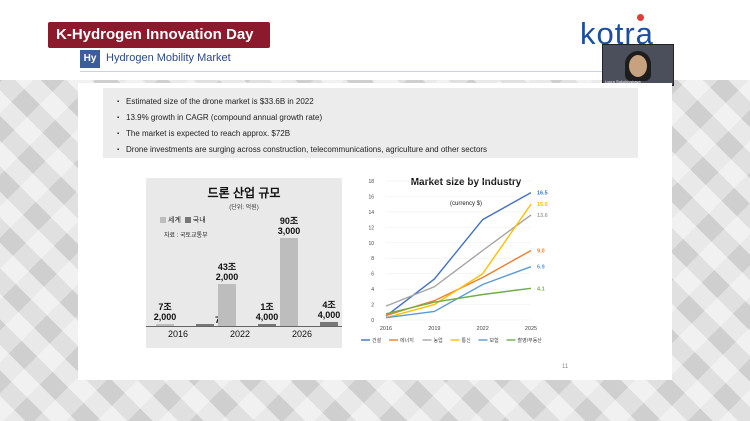 The height and width of the screenshot is (421, 750). Describe the element at coordinates (199, 220) in the screenshot. I see `legend-label-domestic: 국내` at that location.